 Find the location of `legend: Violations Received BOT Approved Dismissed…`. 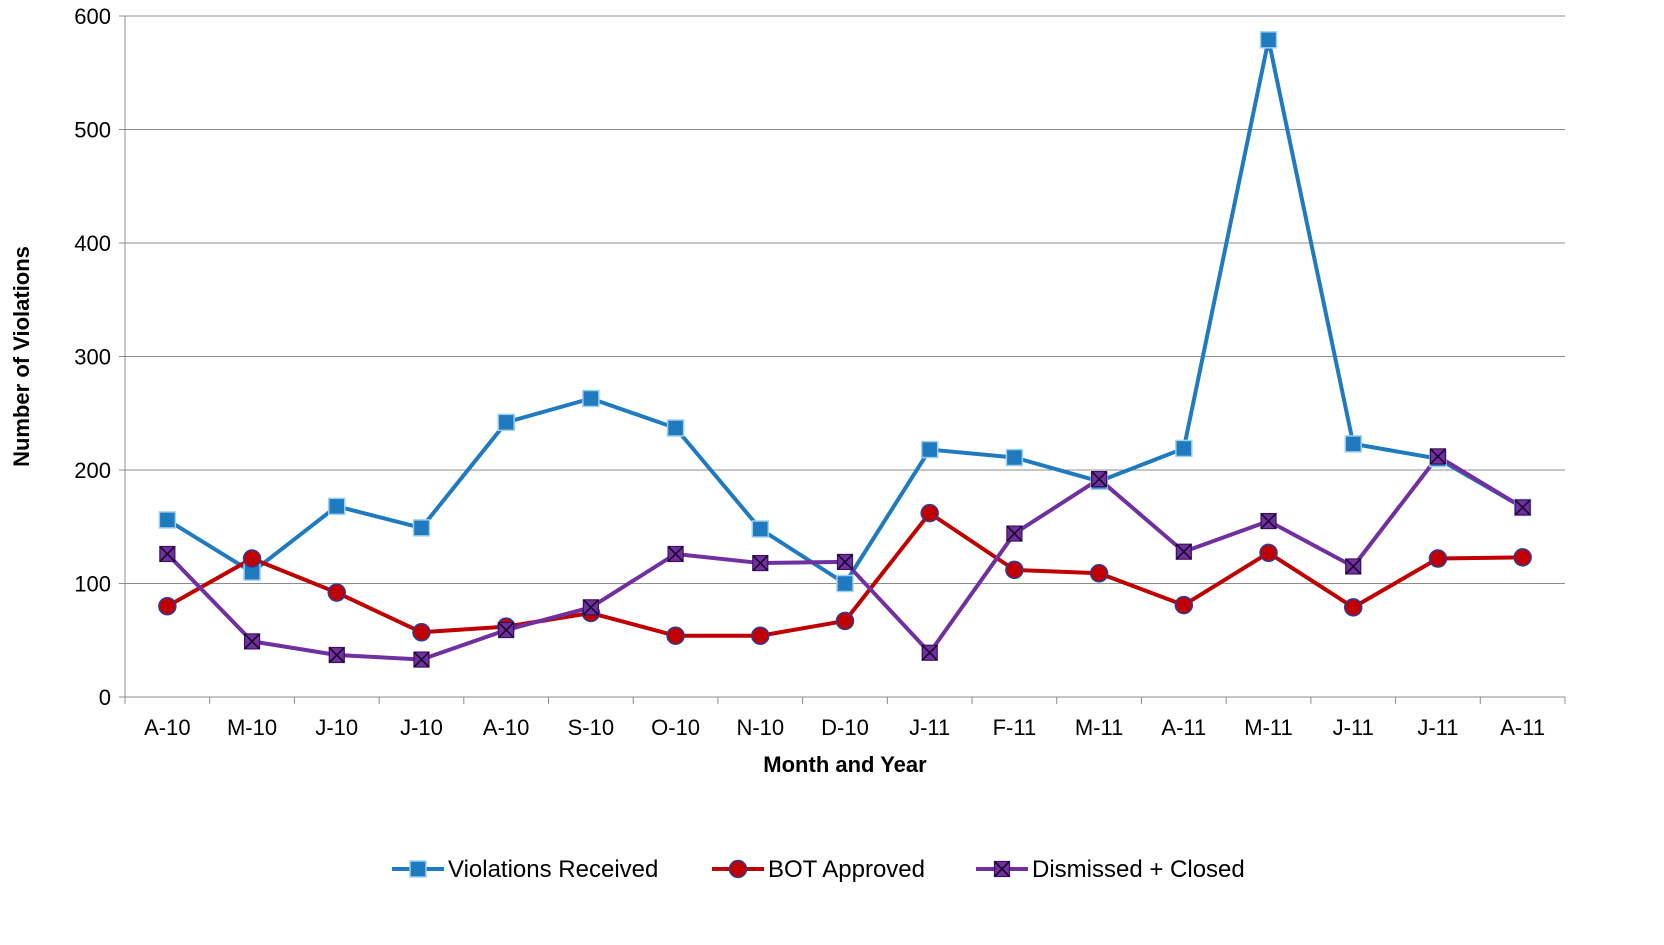

legend: Violations Received BOT Approved Dismissed… is located at coordinates (818, 869).